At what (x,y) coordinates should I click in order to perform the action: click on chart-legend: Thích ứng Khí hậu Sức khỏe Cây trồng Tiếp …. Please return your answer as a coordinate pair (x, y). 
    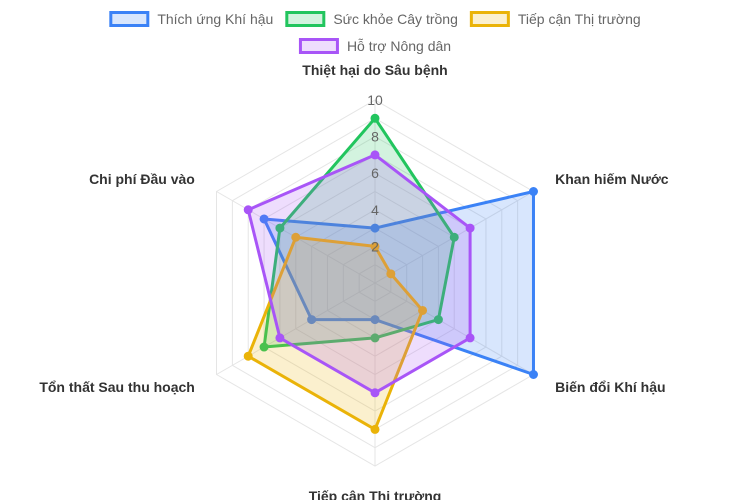
    Looking at the image, I should click on (375, 32).